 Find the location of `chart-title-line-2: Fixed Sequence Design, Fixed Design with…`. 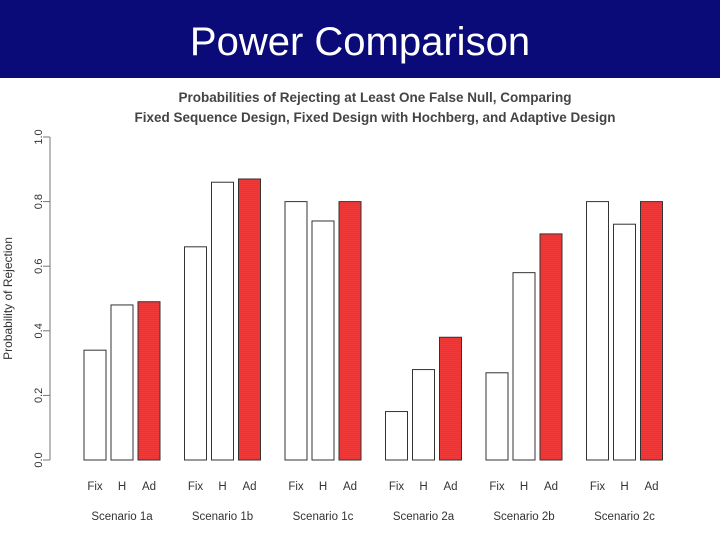

chart-title-line-2: Fixed Sequence Design, Fixed Design with… is located at coordinates (374, 117).